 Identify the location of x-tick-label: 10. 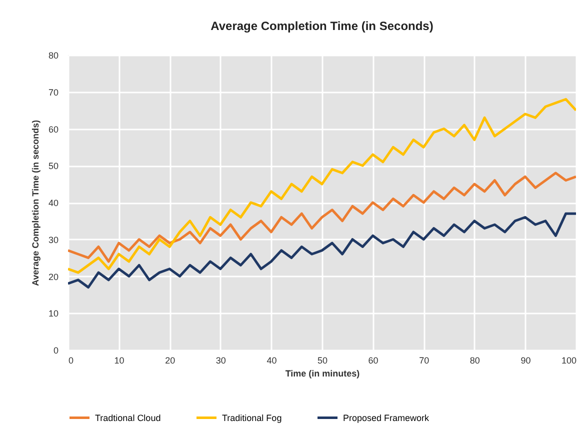
(119, 361).